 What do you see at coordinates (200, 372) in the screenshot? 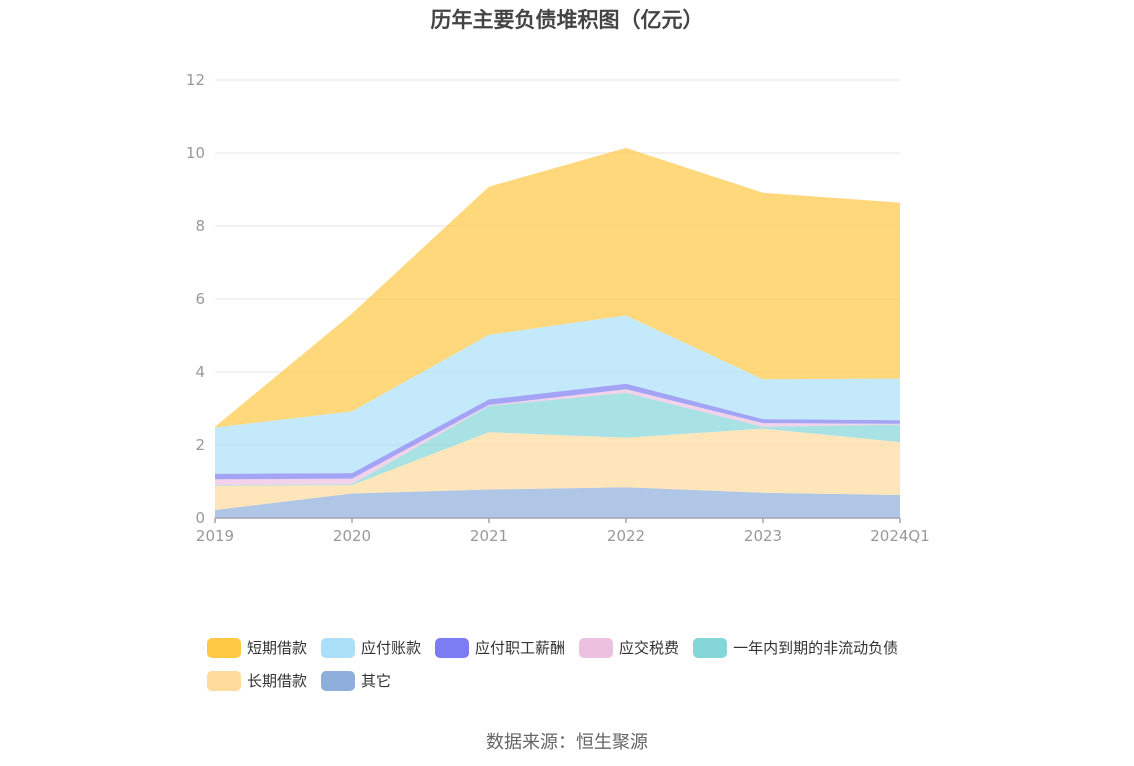
I see `y-tick-label: 4` at bounding box center [200, 372].